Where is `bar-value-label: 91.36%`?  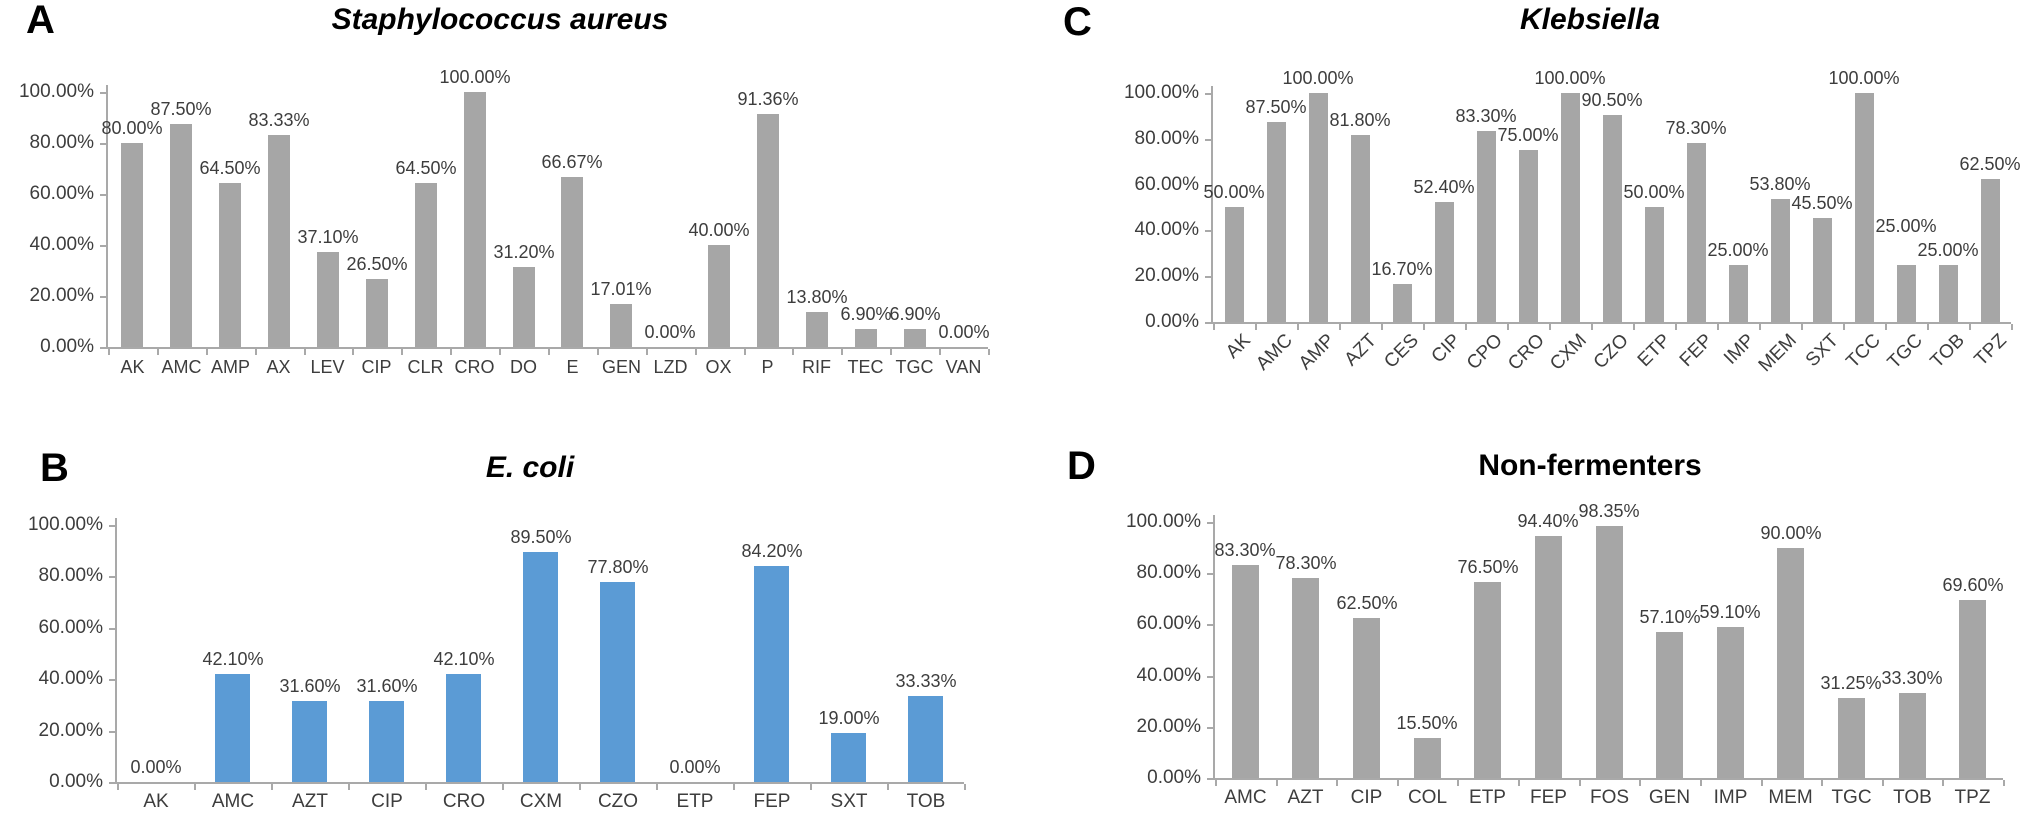
bar-value-label: 91.36% is located at coordinates (768, 99).